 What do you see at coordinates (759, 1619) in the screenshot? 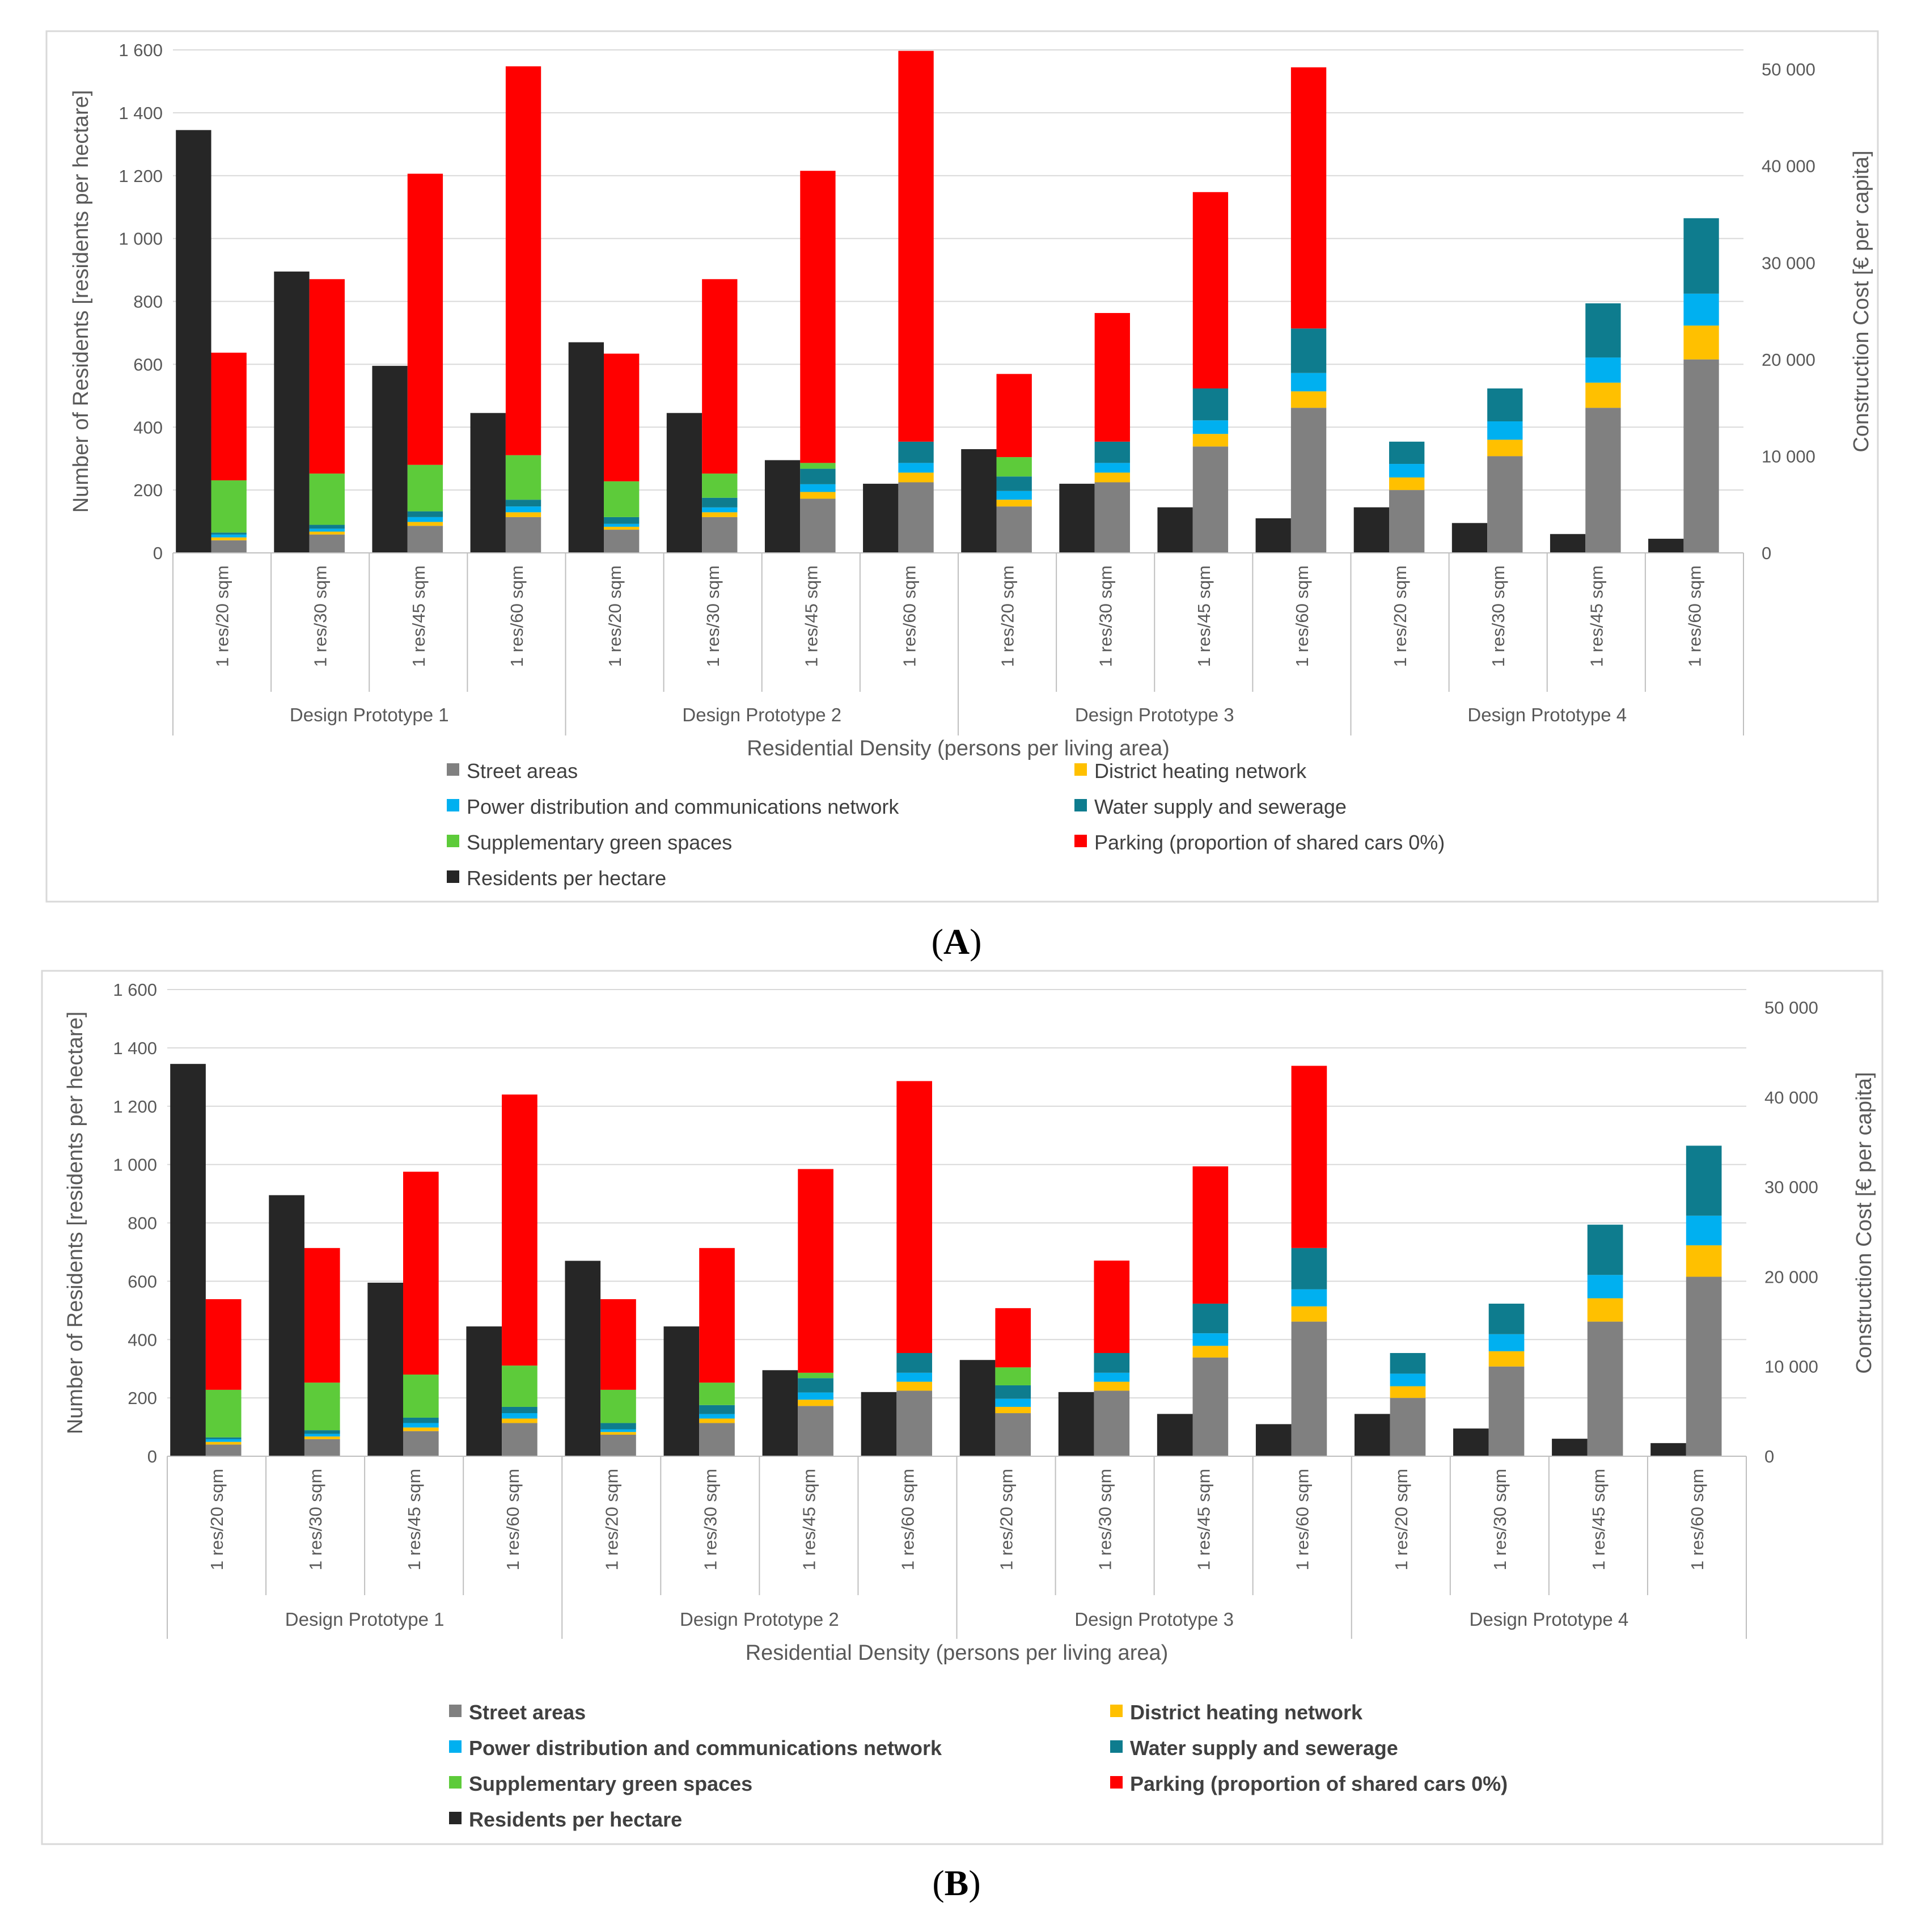
I see `group-label: Design Prototype 2` at bounding box center [759, 1619].